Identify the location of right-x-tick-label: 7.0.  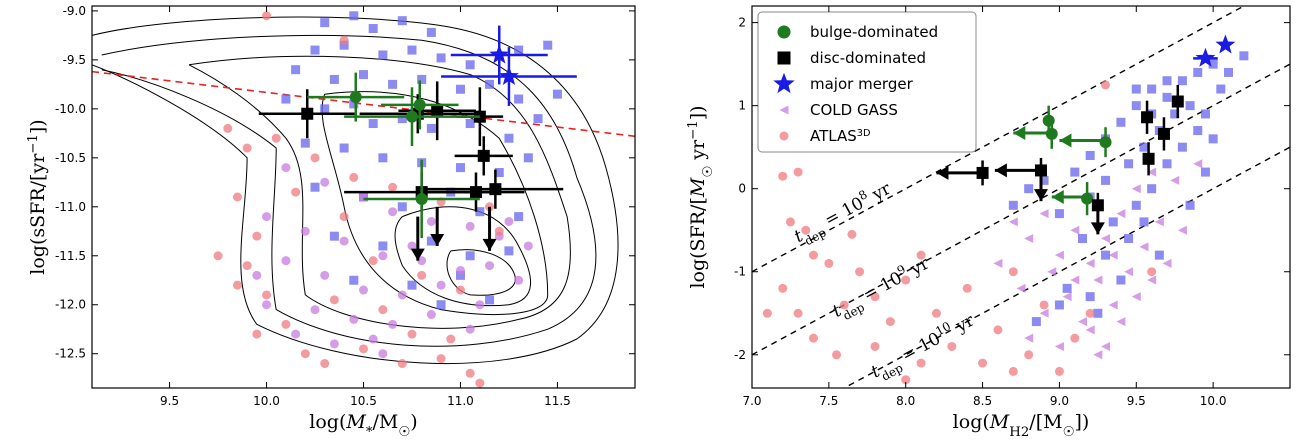
(751, 401).